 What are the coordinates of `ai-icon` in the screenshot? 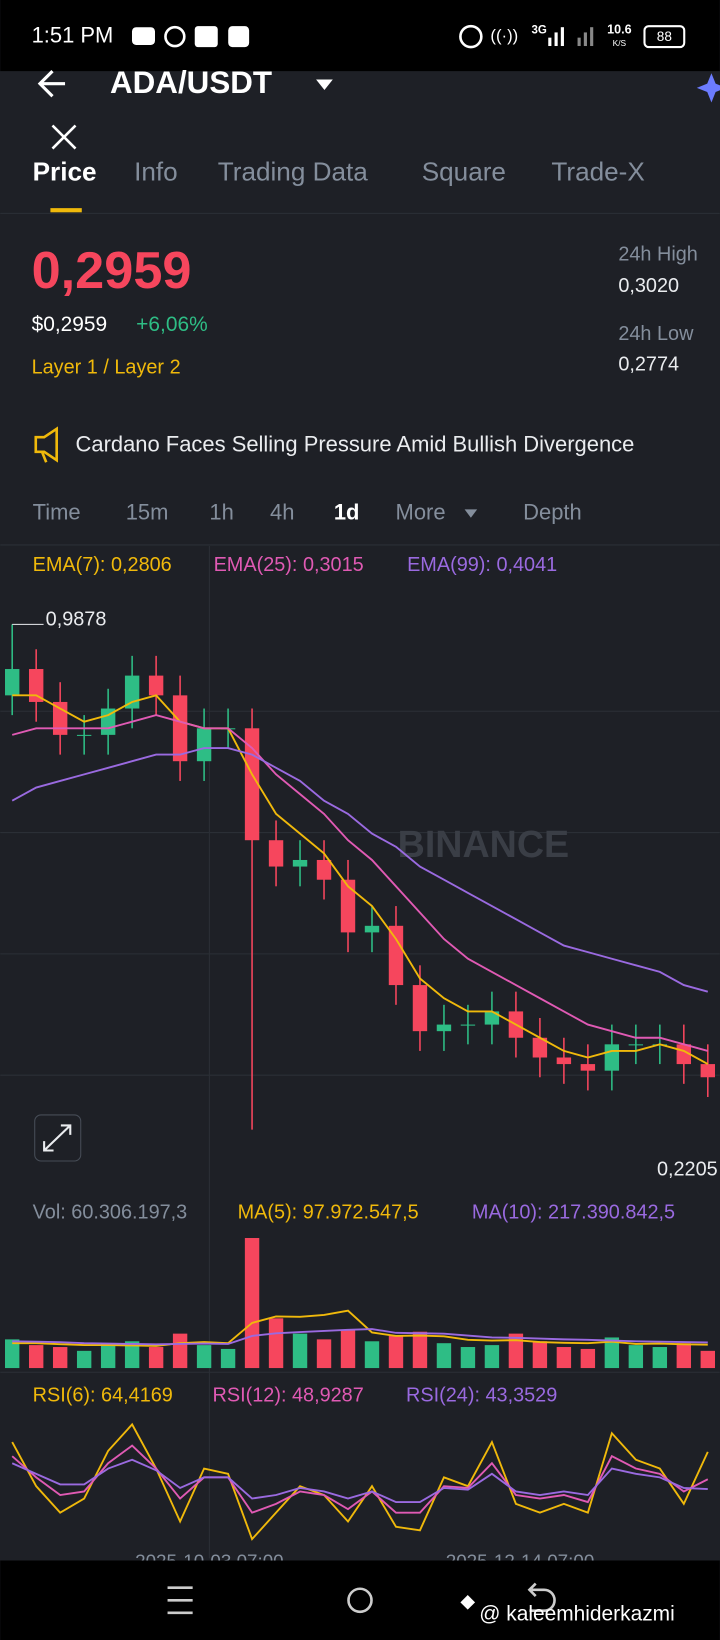 It's located at (708, 88).